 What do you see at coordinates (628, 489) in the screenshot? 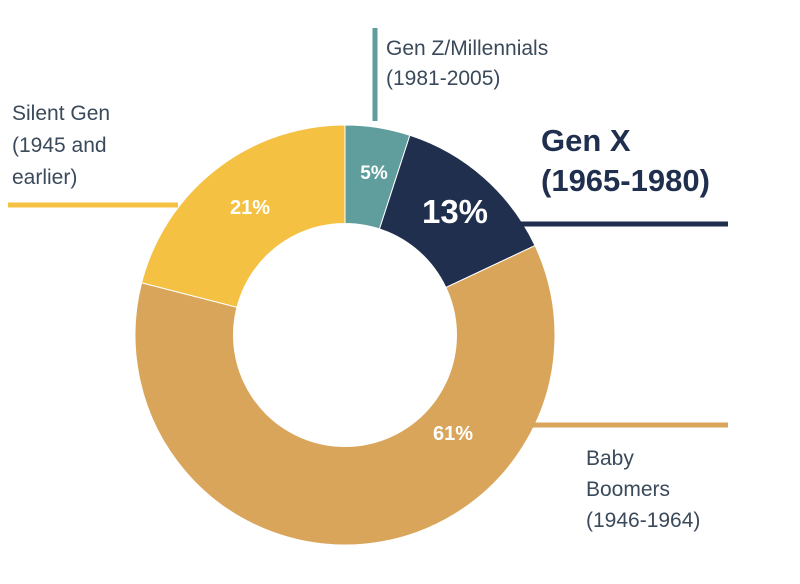
I see `category-label-boomers-line2: Boomers` at bounding box center [628, 489].